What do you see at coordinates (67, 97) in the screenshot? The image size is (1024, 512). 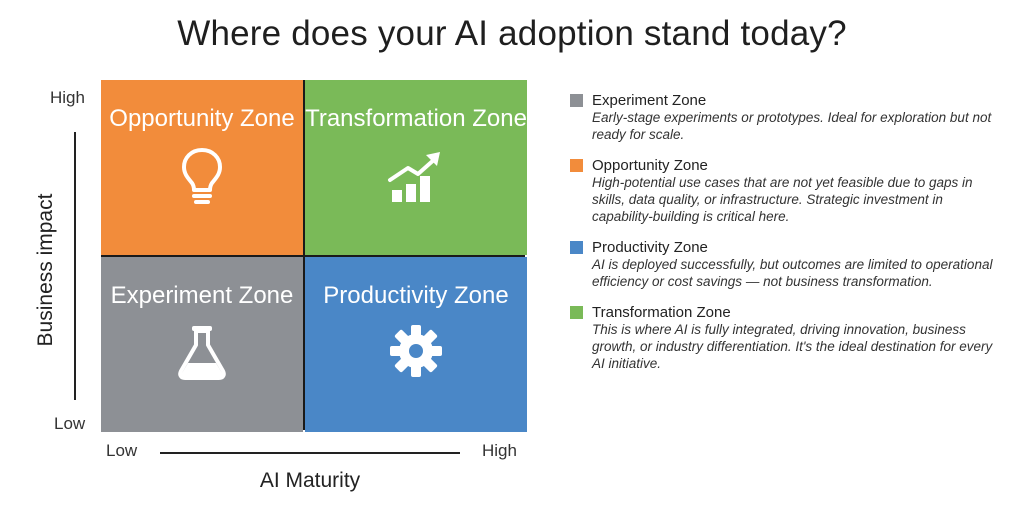 I see `y-axis-high-label: High` at bounding box center [67, 97].